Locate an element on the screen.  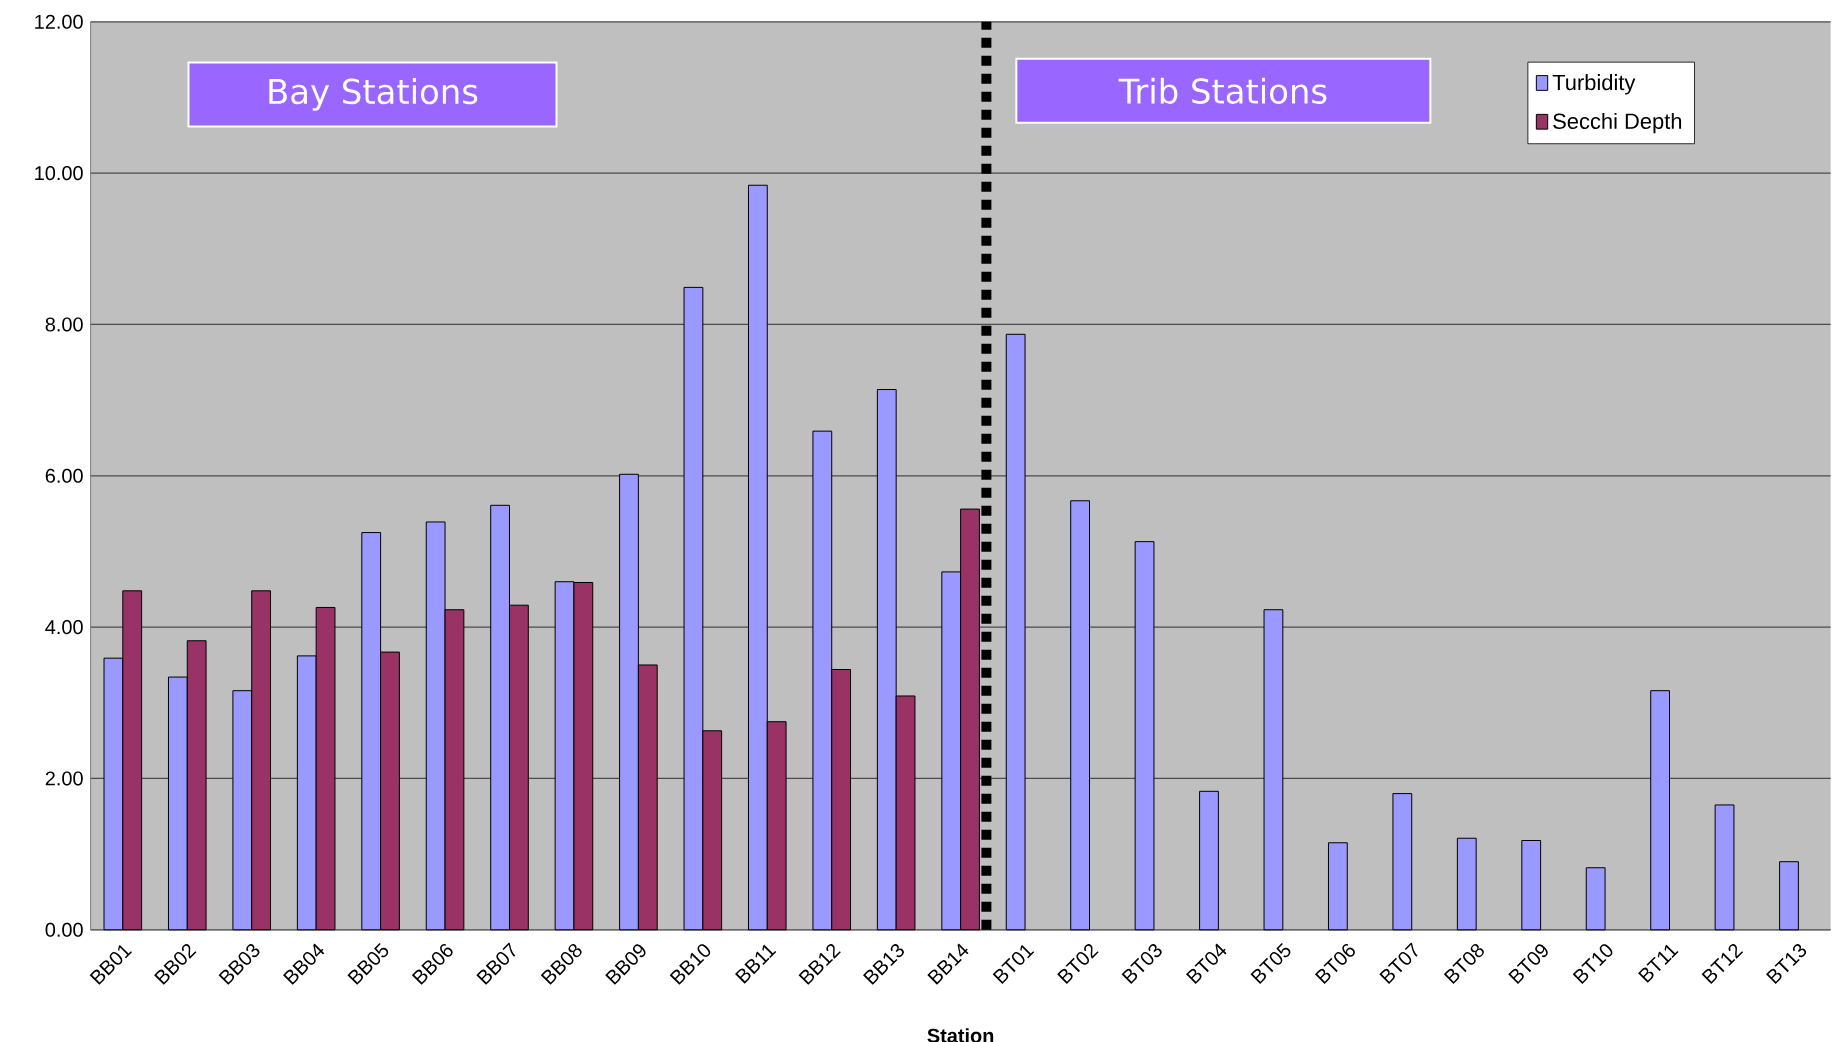
y-tick-label: 2.00 is located at coordinates (64, 778).